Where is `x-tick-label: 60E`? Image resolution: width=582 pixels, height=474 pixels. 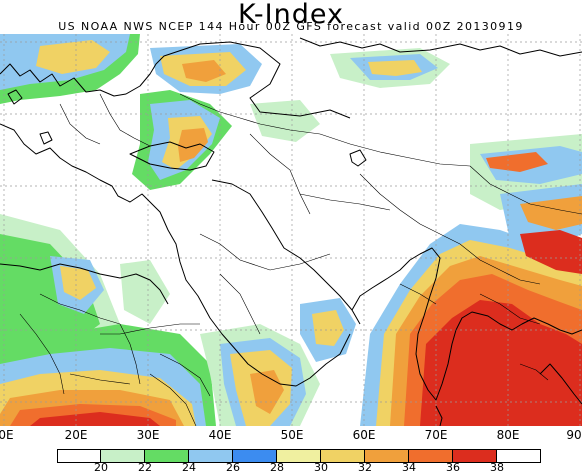
x-tick-label: 60E is located at coordinates (364, 435).